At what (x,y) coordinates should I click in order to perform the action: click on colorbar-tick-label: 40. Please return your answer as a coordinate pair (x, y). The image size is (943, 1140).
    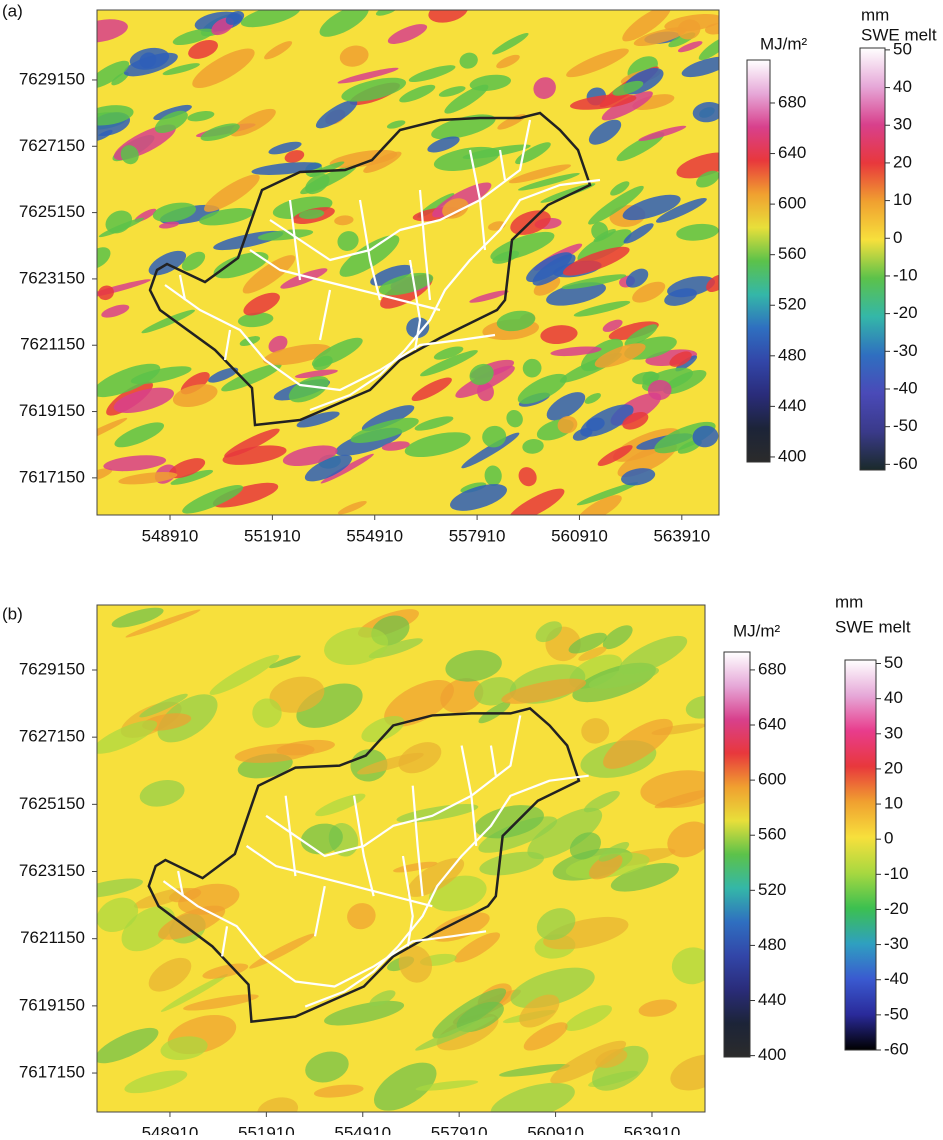
    Looking at the image, I should click on (893, 697).